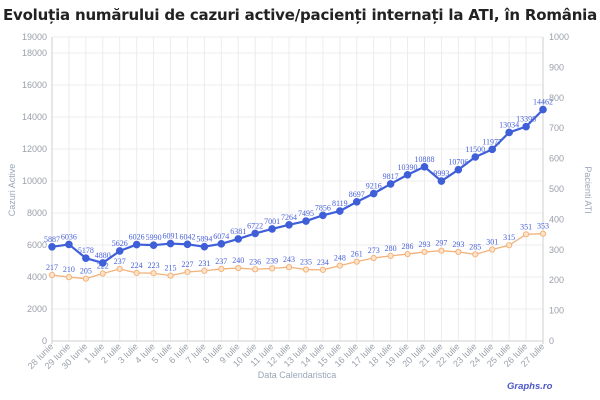 The image size is (600, 400). I want to click on y-tick-label: 14000, so click(34, 117).